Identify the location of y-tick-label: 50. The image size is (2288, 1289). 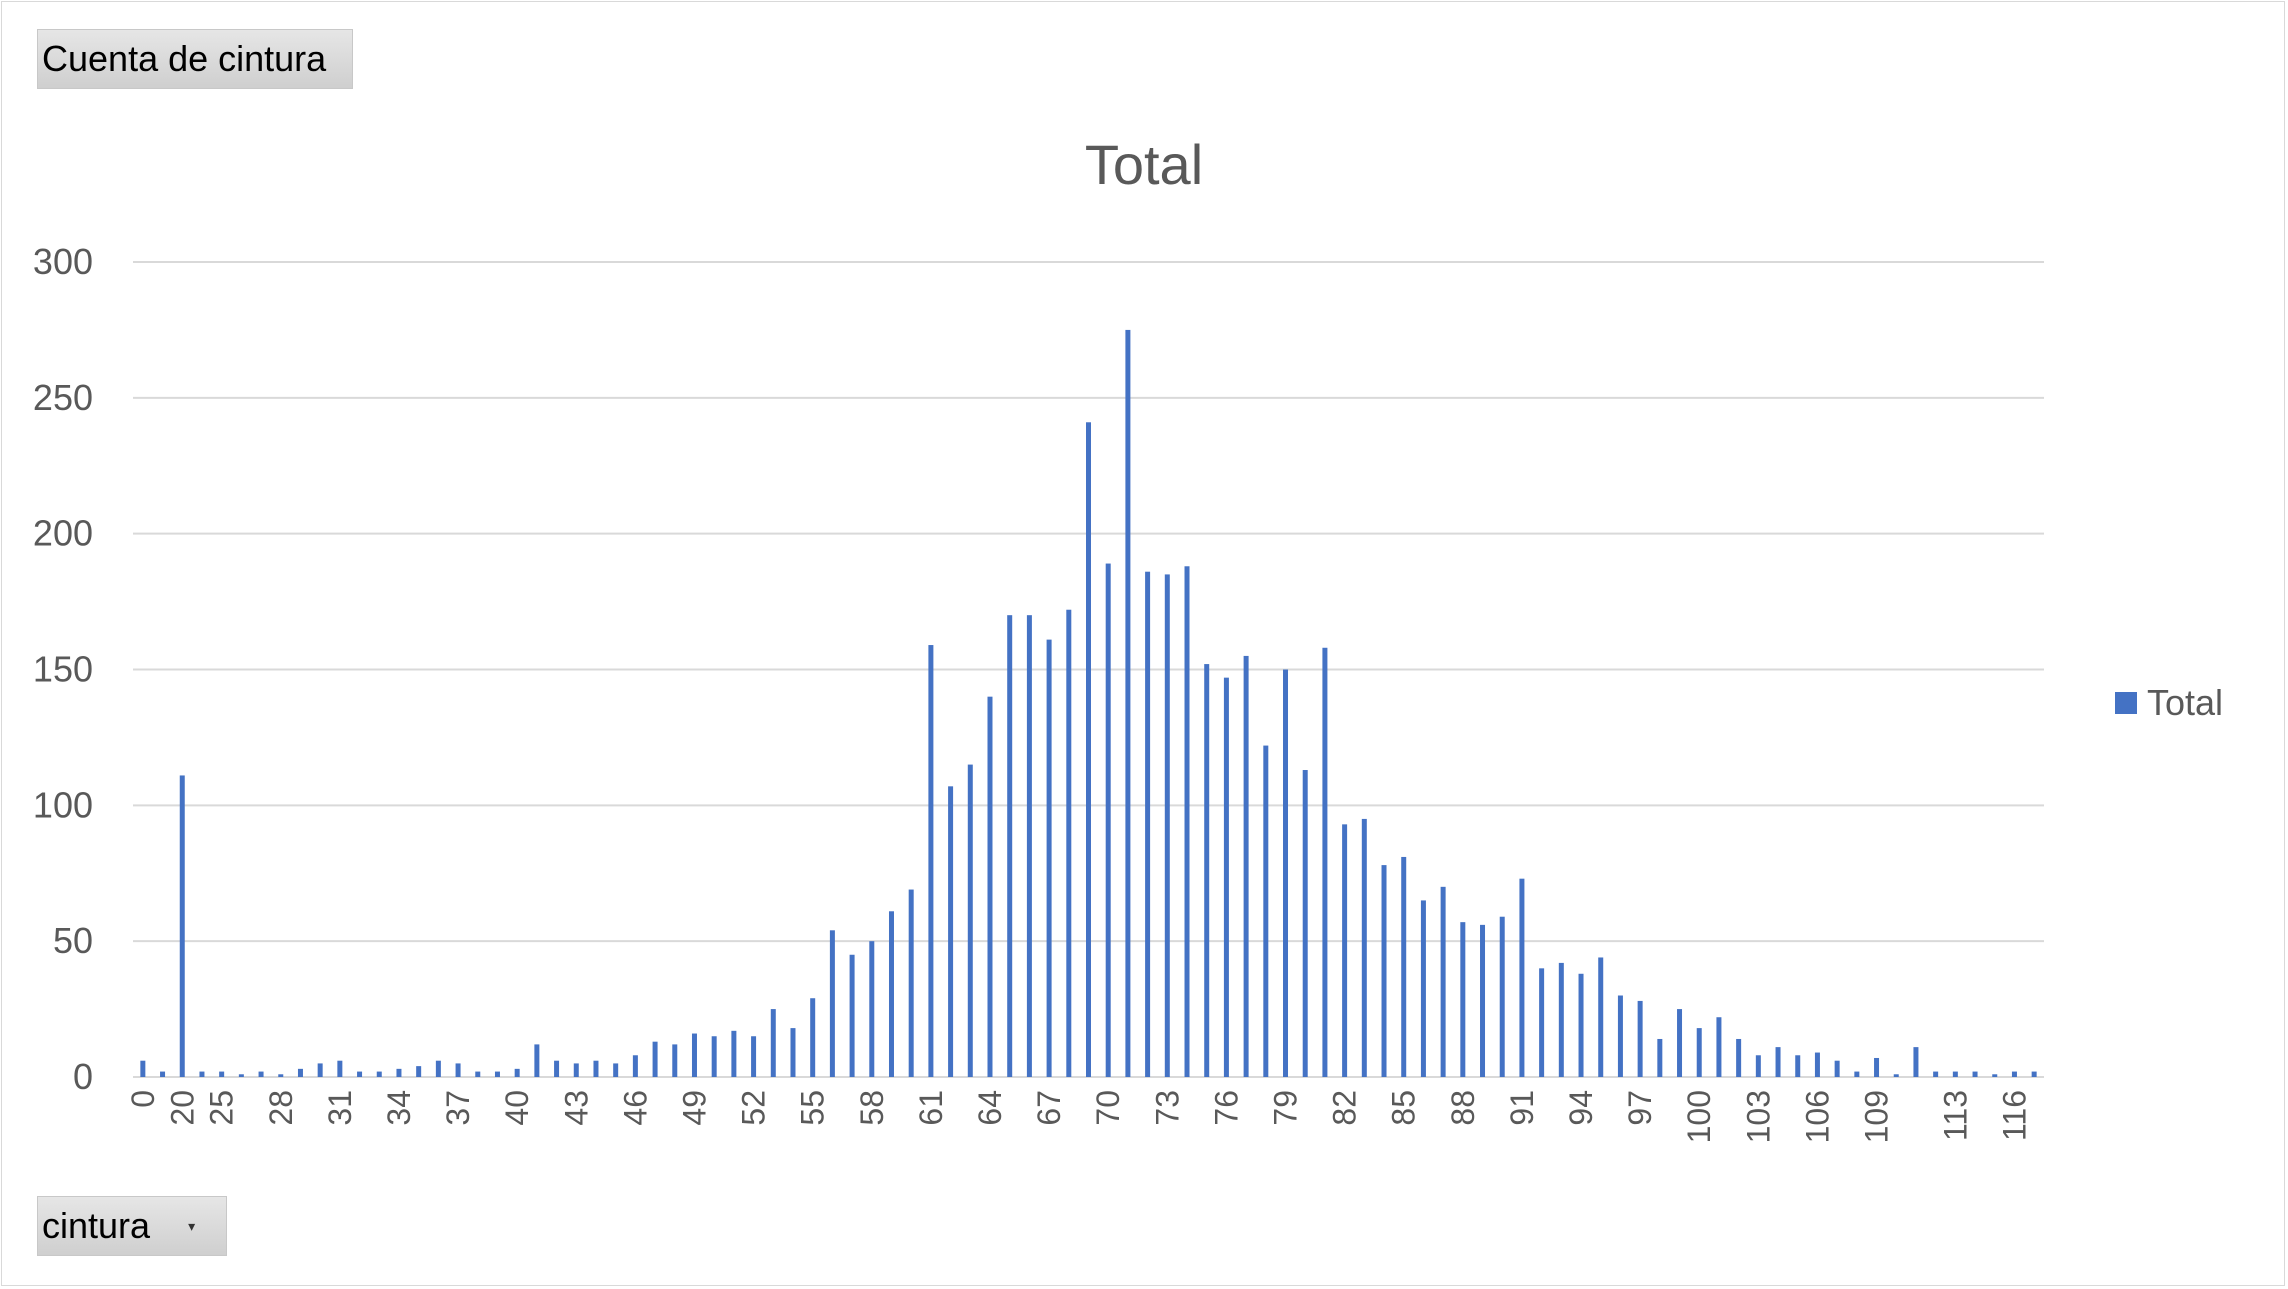
(73, 940).